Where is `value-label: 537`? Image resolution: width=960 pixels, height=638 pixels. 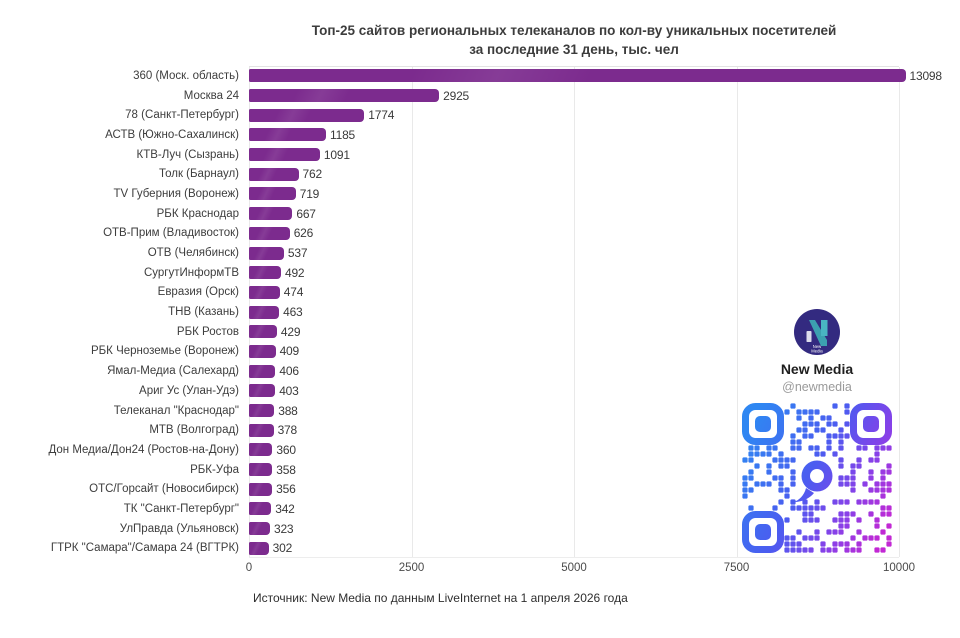 value-label: 537 is located at coordinates (297, 253).